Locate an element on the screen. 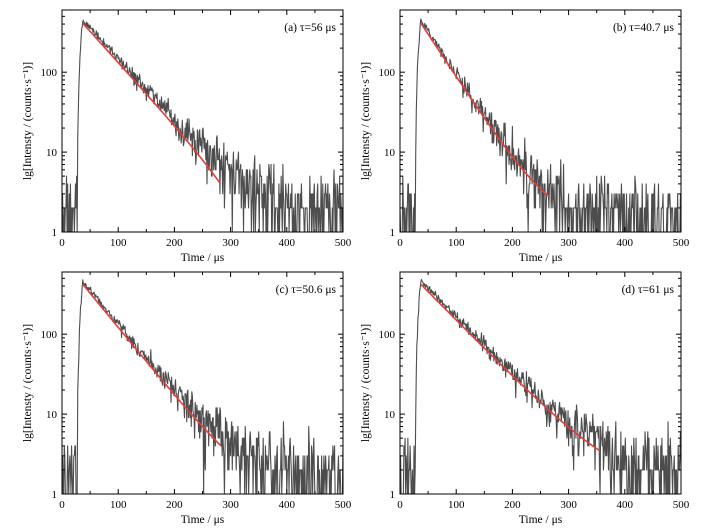 This screenshot has height=532, width=723. panel-annotation: (c) τ=50.6 μs is located at coordinates (306, 290).